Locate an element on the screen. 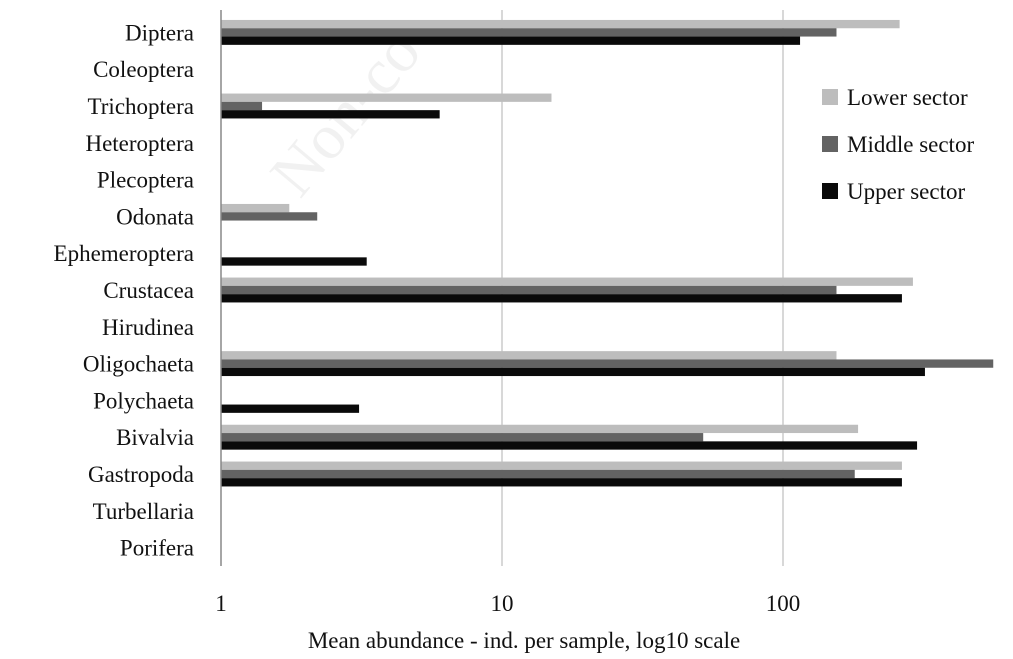 This screenshot has width=1013, height=659. bar-crustacea-upper-sector is located at coordinates (561, 298).